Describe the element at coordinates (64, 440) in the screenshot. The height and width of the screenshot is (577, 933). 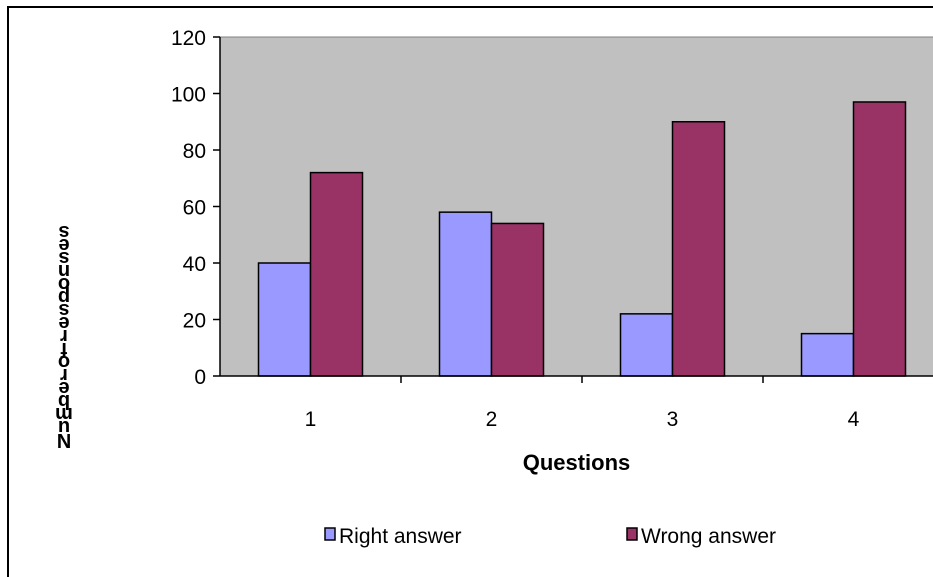
I see `y-axis-title-char: N` at that location.